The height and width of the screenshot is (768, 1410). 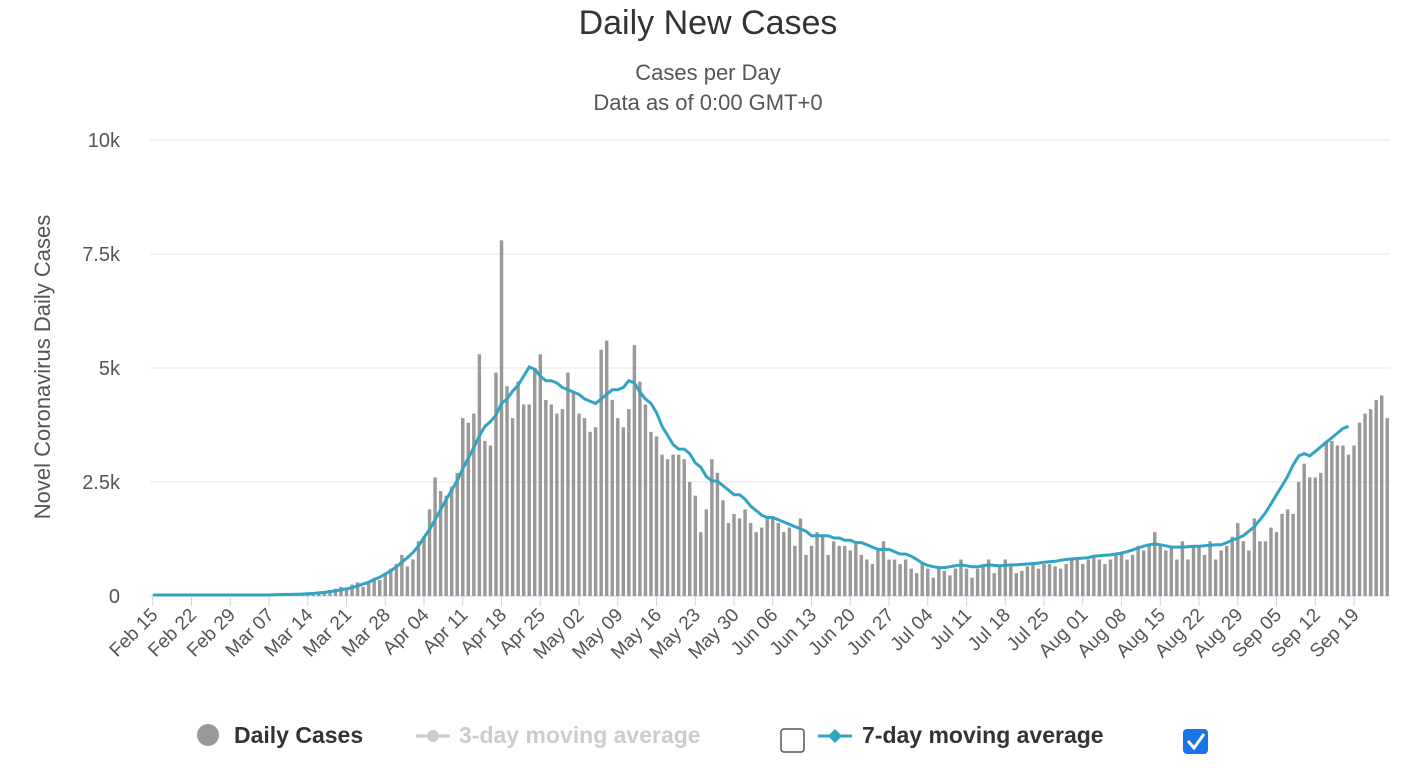 I want to click on x-tick-label: Jul 11, so click(x=951, y=630).